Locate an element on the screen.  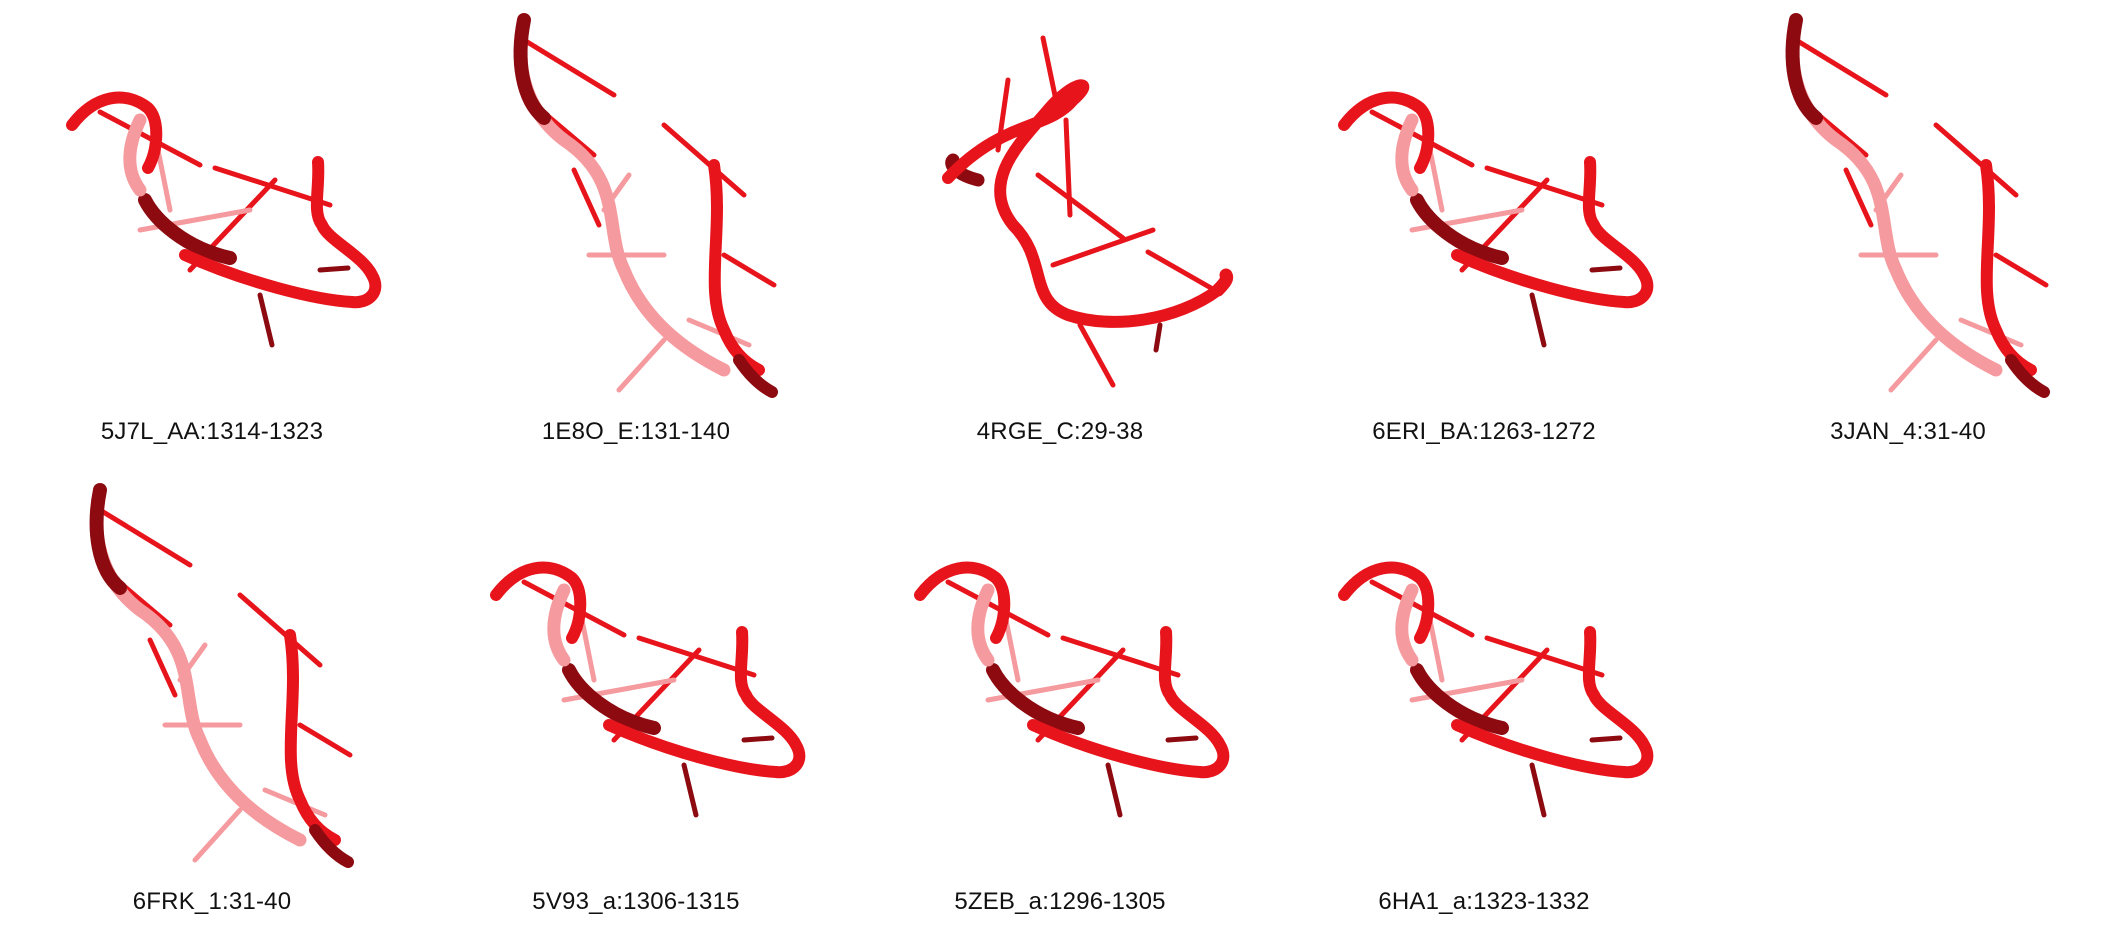
structure-panel: 5J7L_AA:1314-1323 is located at coordinates (212, 235).